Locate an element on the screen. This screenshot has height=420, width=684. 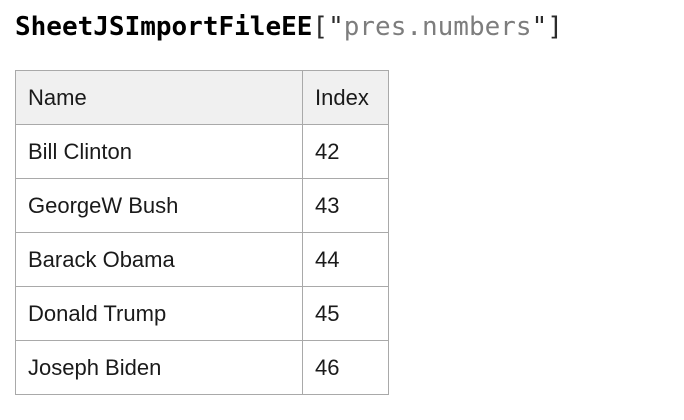
cell-index: 46 is located at coordinates (345, 367).